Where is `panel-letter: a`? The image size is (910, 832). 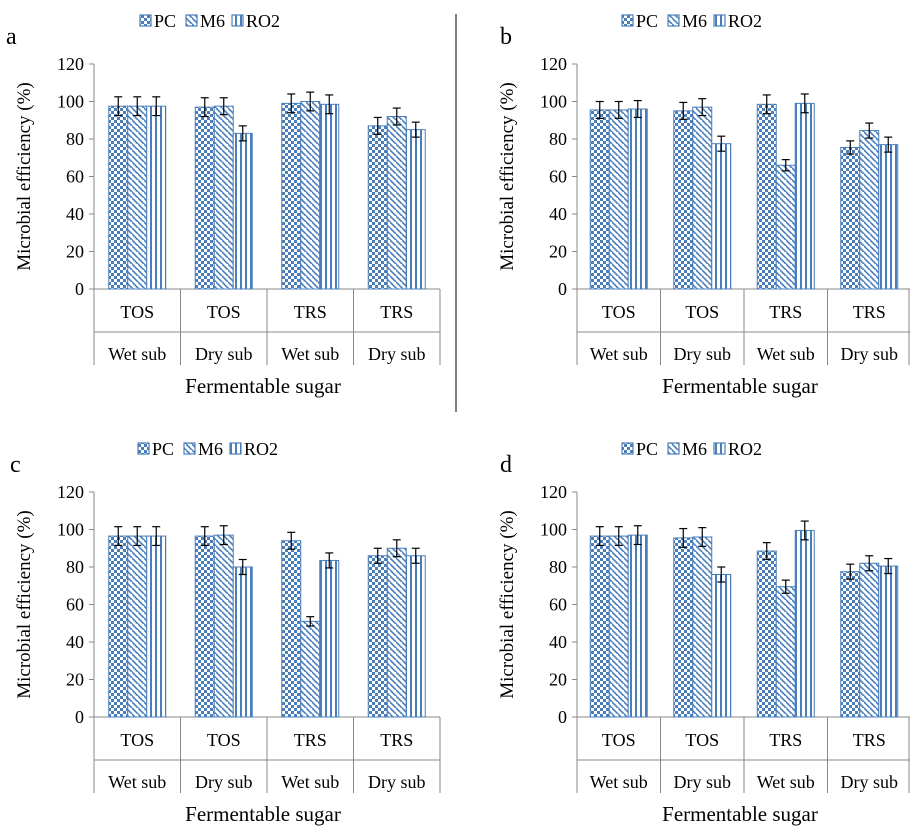
panel-letter: a is located at coordinates (11, 37).